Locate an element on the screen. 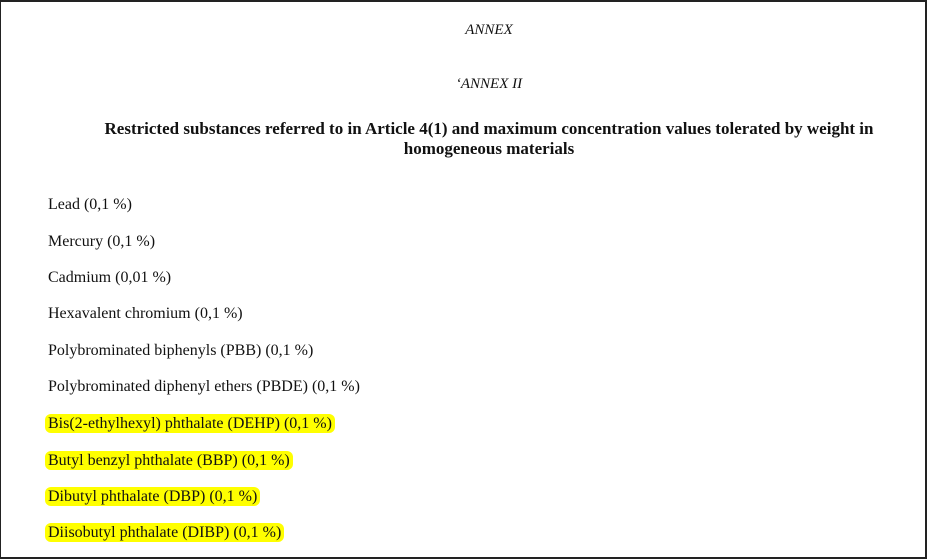  substance-item-highlighted: Diisobutyl phthalate (DIBP) (0,1 %) is located at coordinates (165, 533).